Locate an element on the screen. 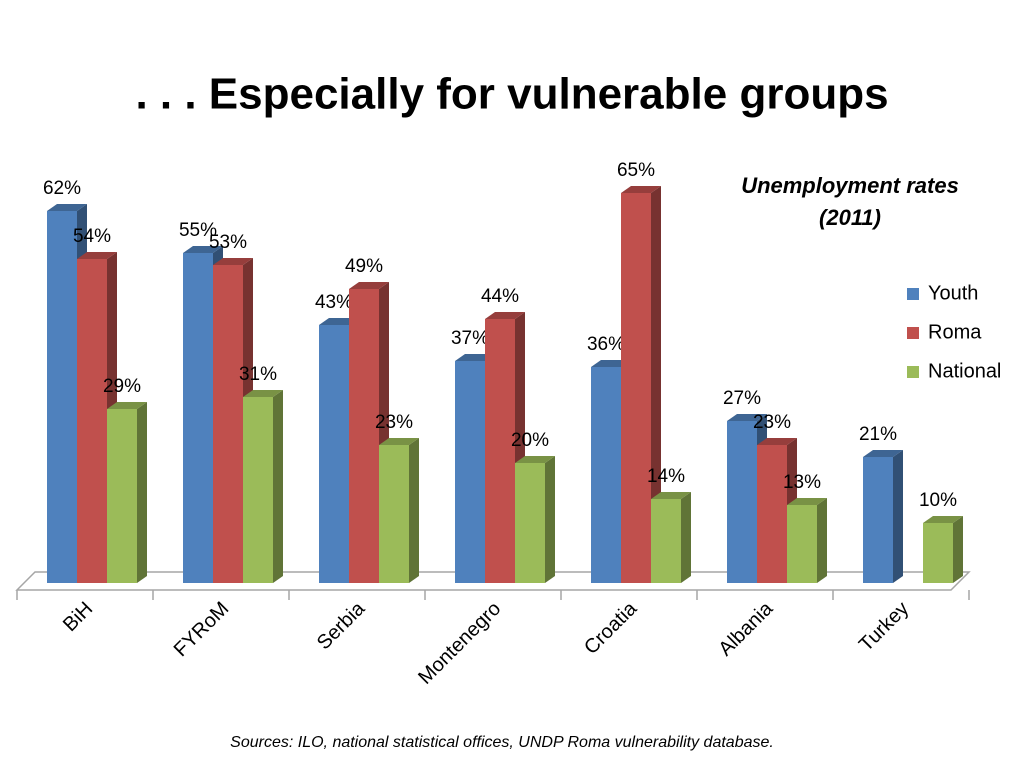 The image size is (1024, 768). value-label: 37% is located at coordinates (470, 338).